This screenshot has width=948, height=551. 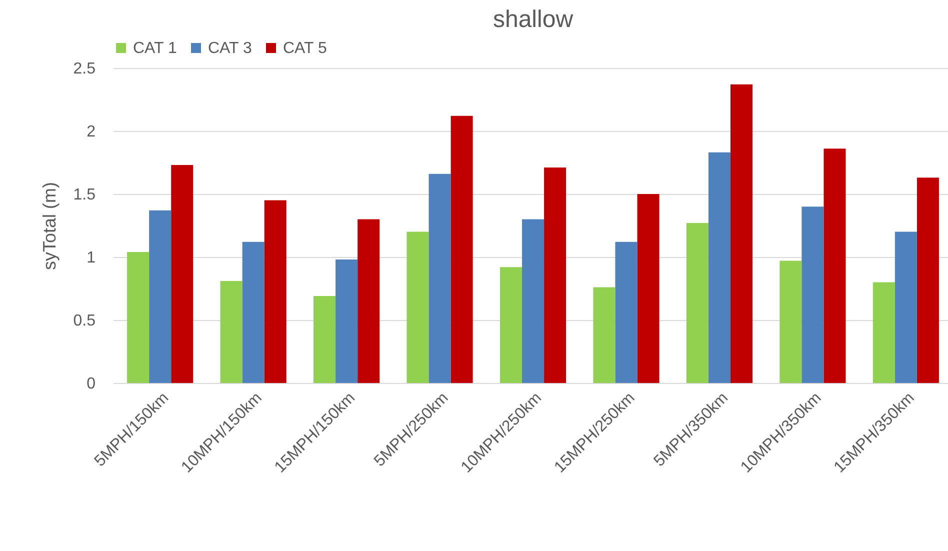 What do you see at coordinates (91, 384) in the screenshot?
I see `y-tick-label: 0` at bounding box center [91, 384].